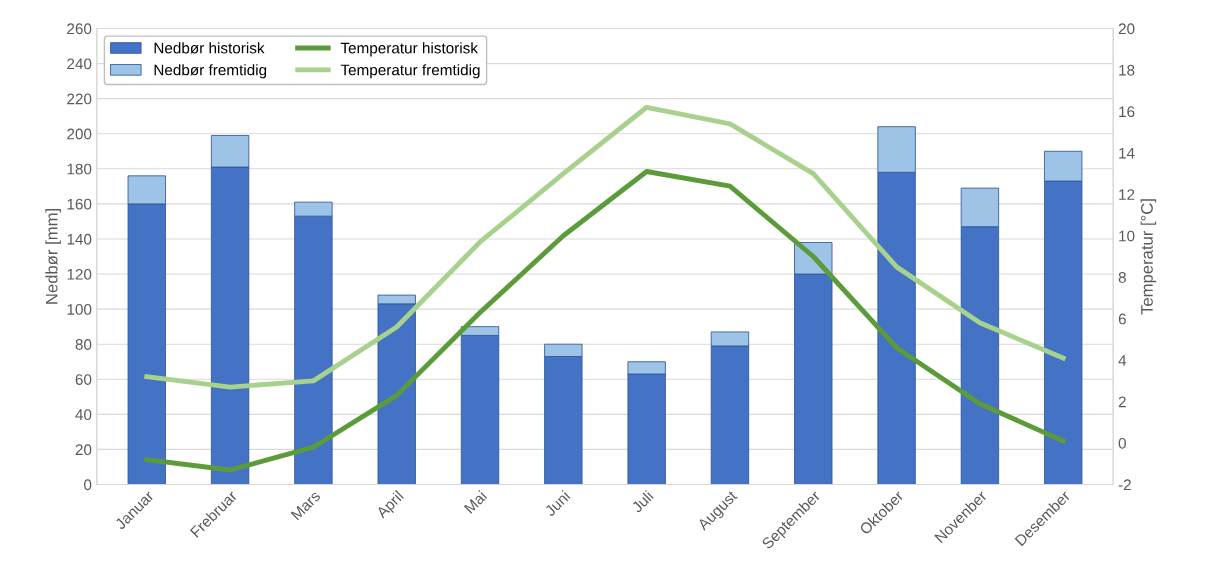 The height and width of the screenshot is (570, 1210). I want to click on y2-tick-label: 10, so click(1127, 236).